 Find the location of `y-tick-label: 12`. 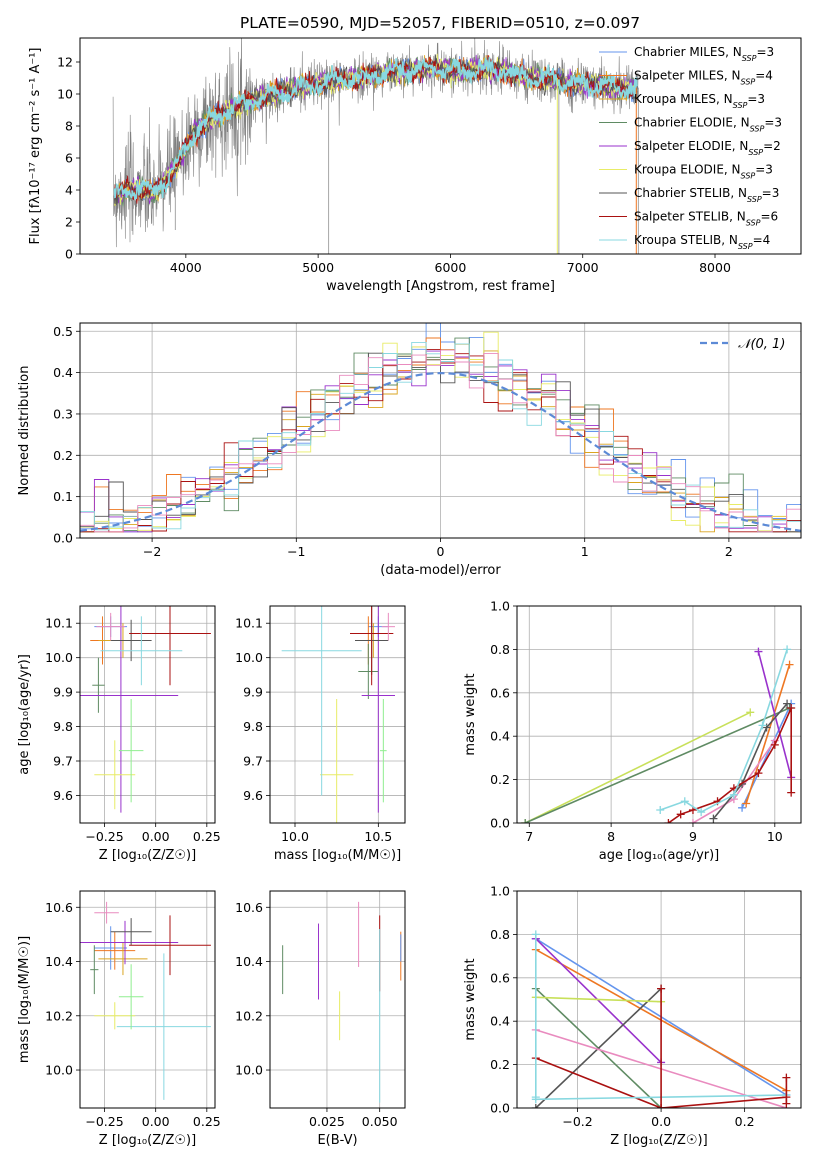

y-tick-label: 12 is located at coordinates (65, 62).